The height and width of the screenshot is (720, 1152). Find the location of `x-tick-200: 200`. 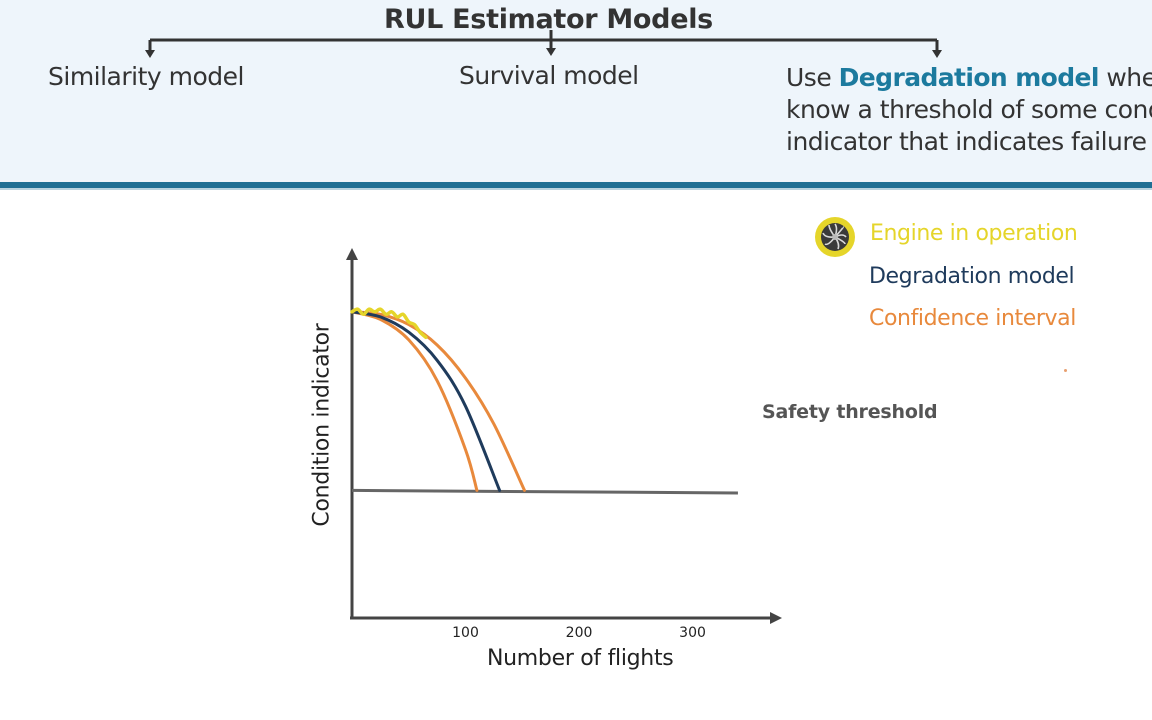

x-tick-200: 200 is located at coordinates (579, 633).